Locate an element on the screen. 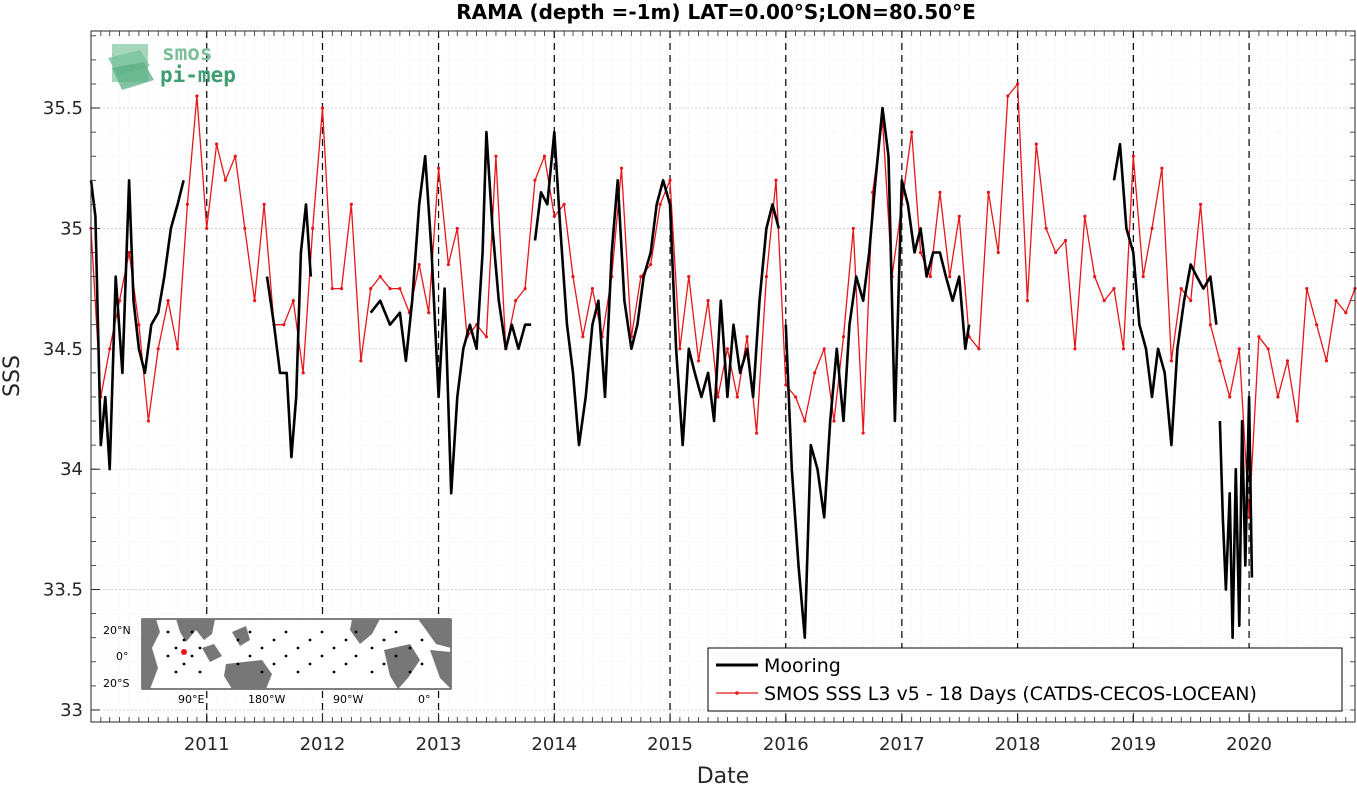  x-tick-label: 2020 is located at coordinates (1249, 744).